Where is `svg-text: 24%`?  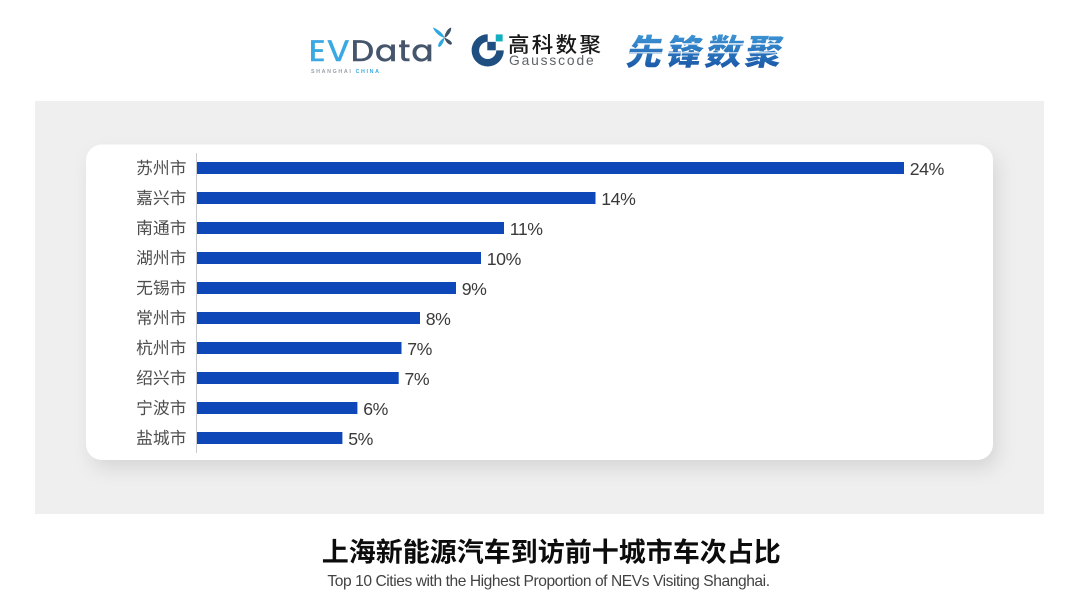 svg-text: 24% is located at coordinates (927, 169).